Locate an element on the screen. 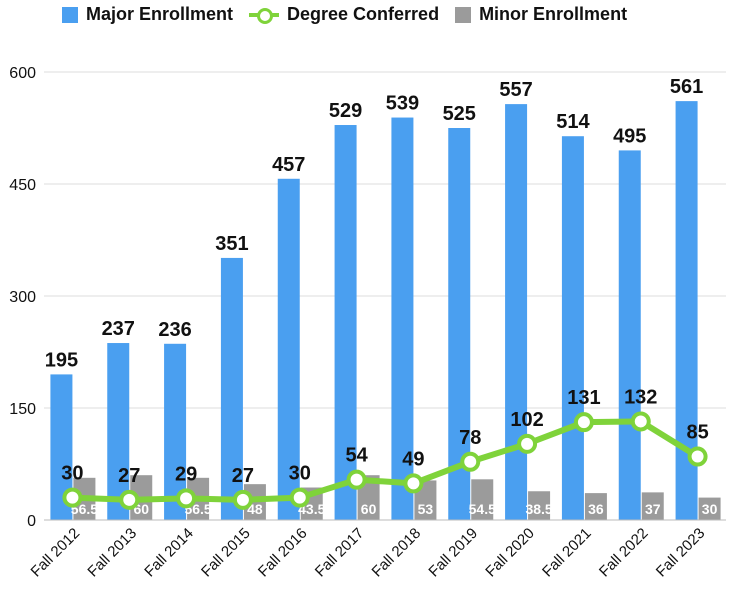 The image size is (730, 600). data-label-major: 236 is located at coordinates (174, 330).